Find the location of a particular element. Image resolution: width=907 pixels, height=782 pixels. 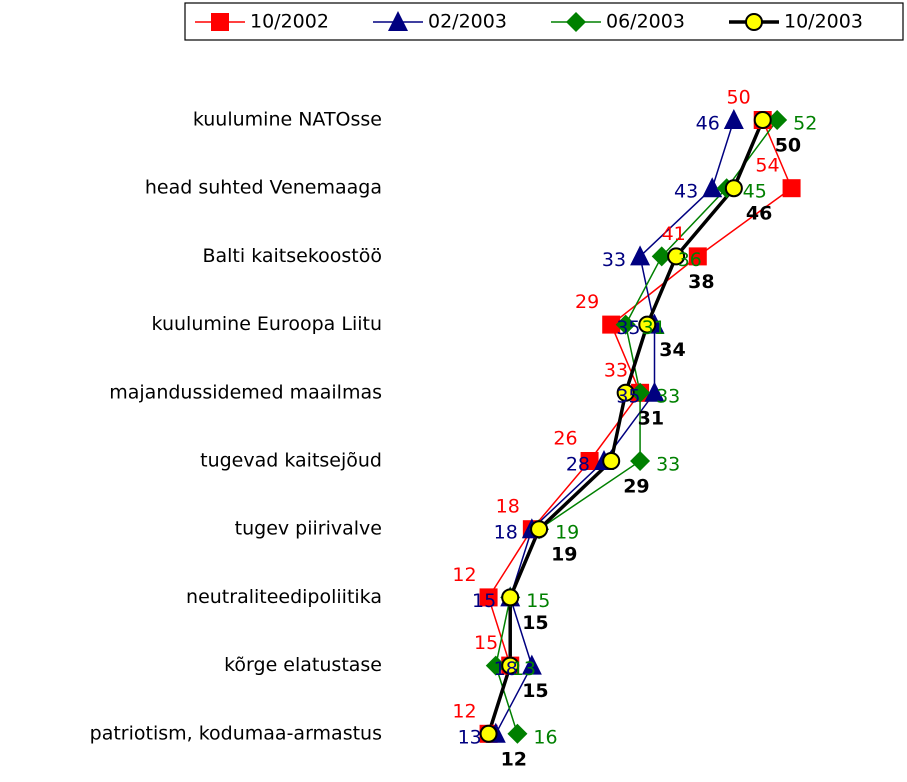

category-label: patriotism, kodumaa-armastus is located at coordinates (236, 733).